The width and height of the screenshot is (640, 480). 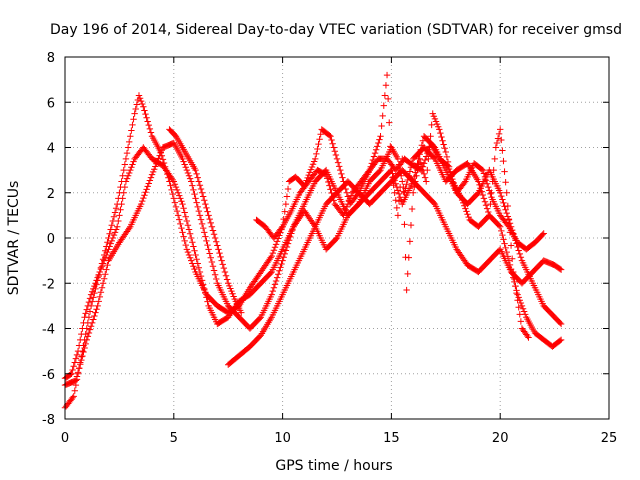 What do you see at coordinates (174, 438) in the screenshot?
I see `x-tick-label: 5` at bounding box center [174, 438].